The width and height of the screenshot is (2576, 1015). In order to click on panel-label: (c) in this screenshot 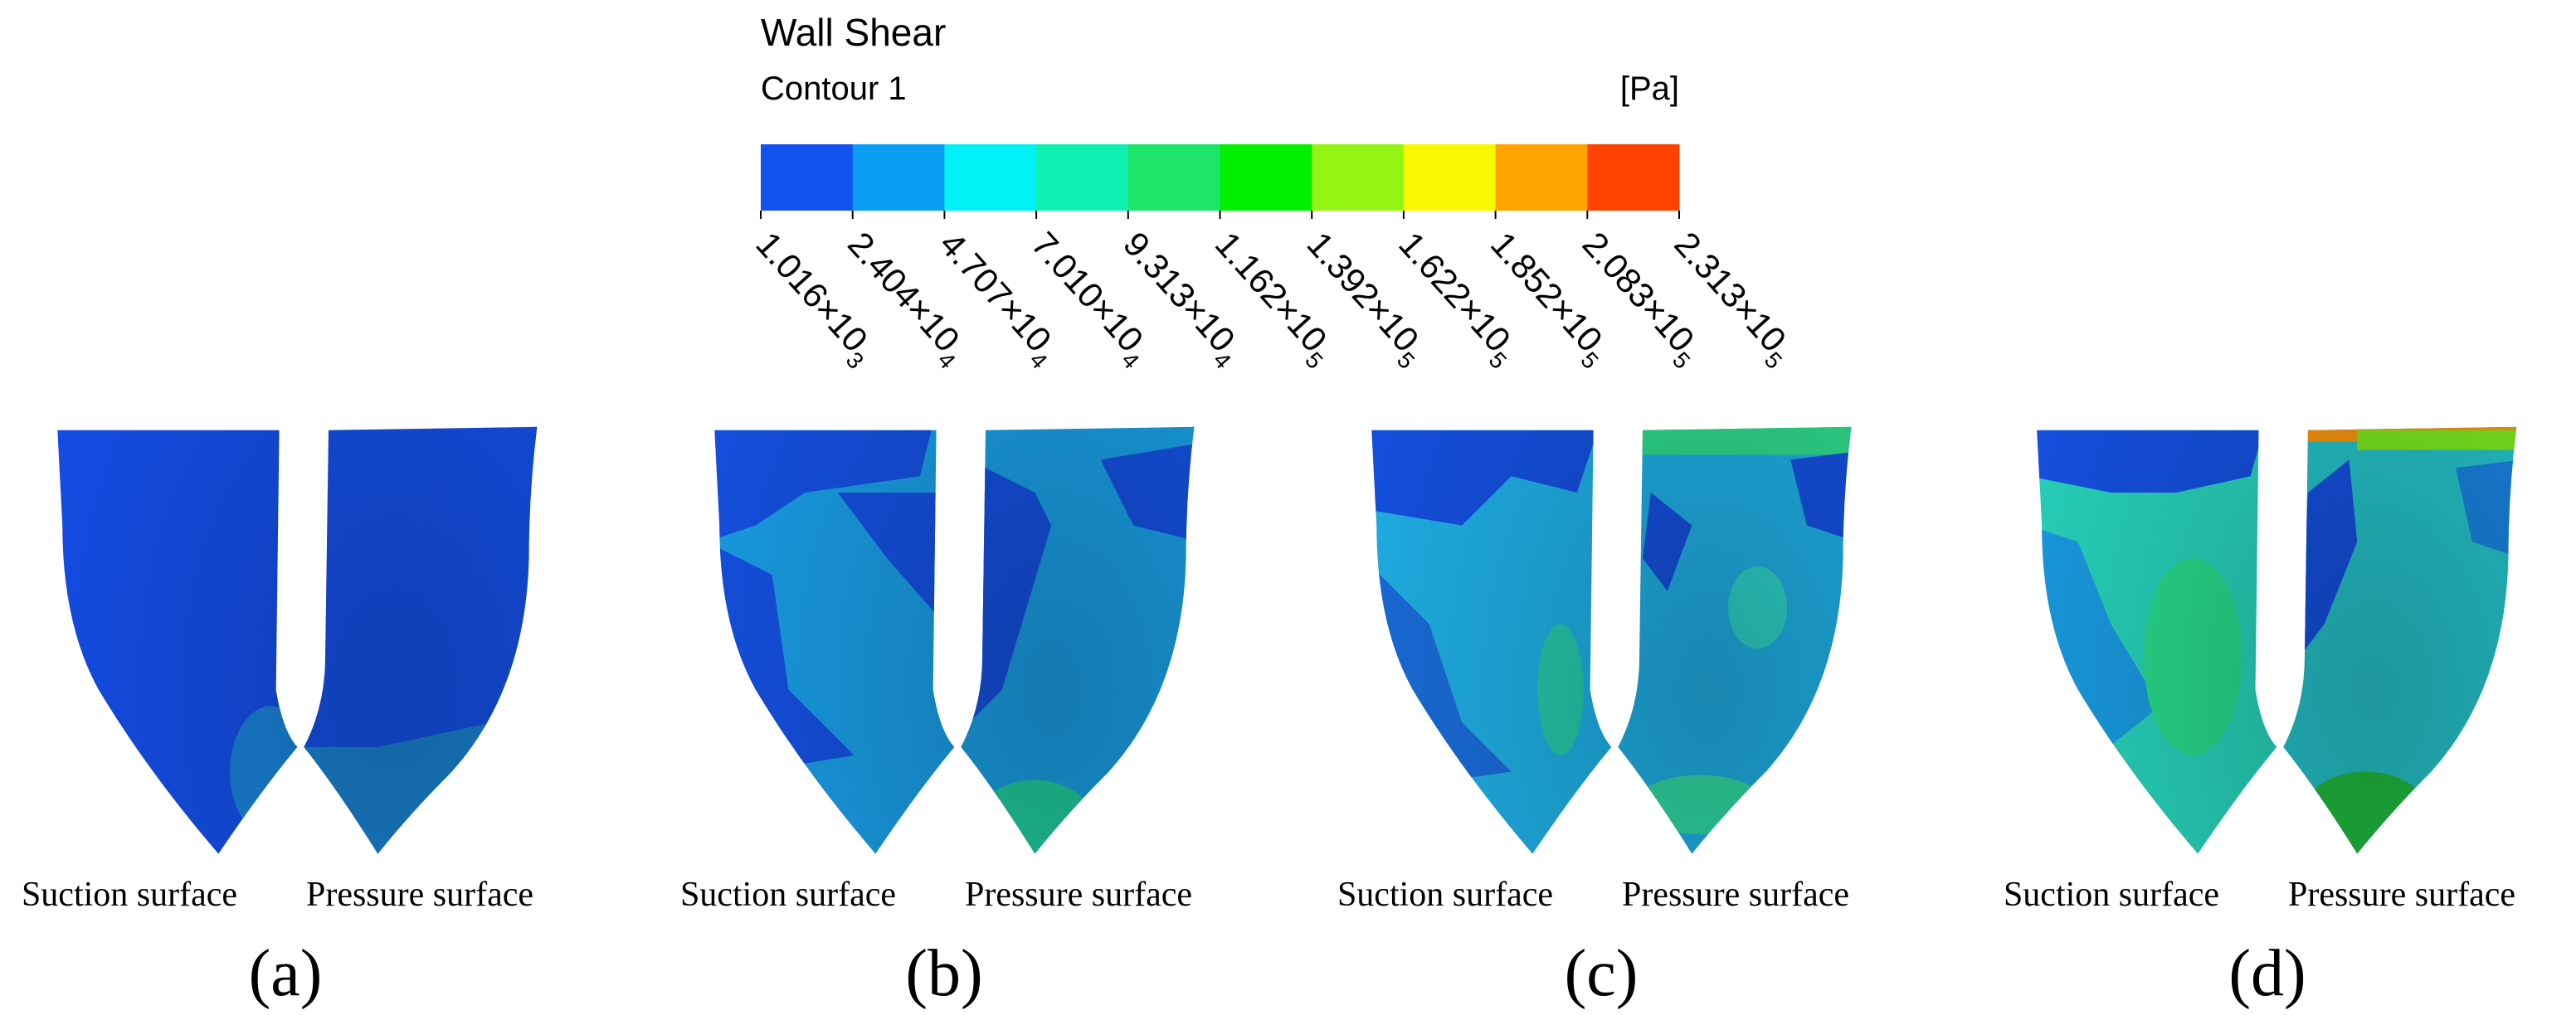, I will do `click(1602, 973)`.